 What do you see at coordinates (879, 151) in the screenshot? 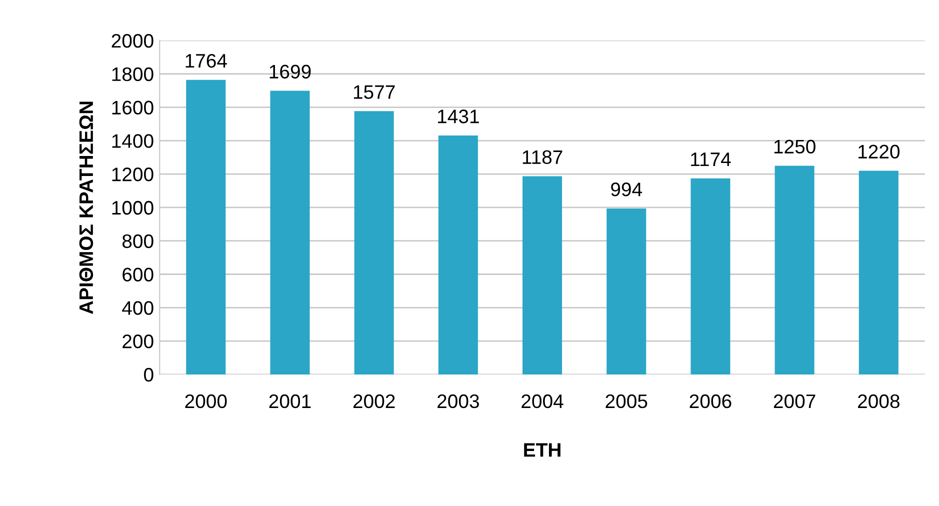
I see `data-label: 1220` at bounding box center [879, 151].